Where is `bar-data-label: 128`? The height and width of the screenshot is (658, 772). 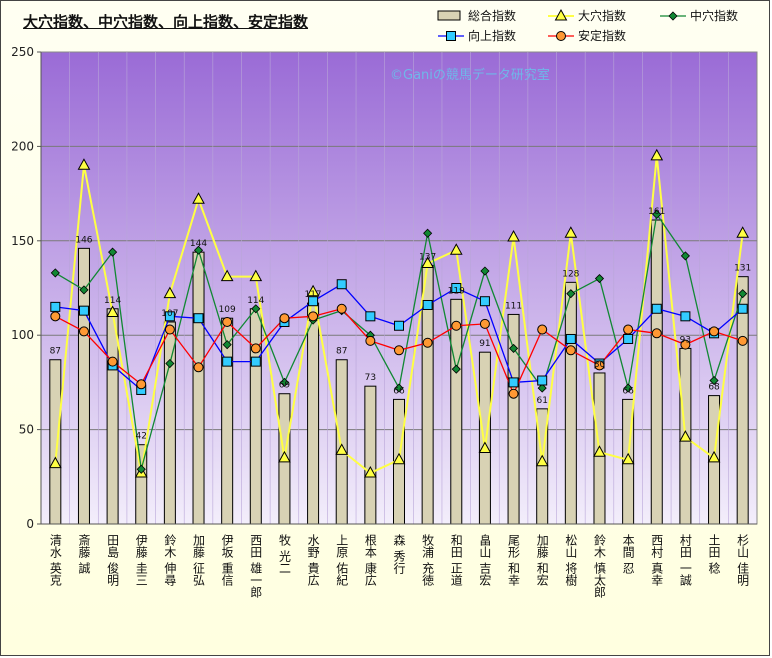 bar-data-label: 128 is located at coordinates (570, 274).